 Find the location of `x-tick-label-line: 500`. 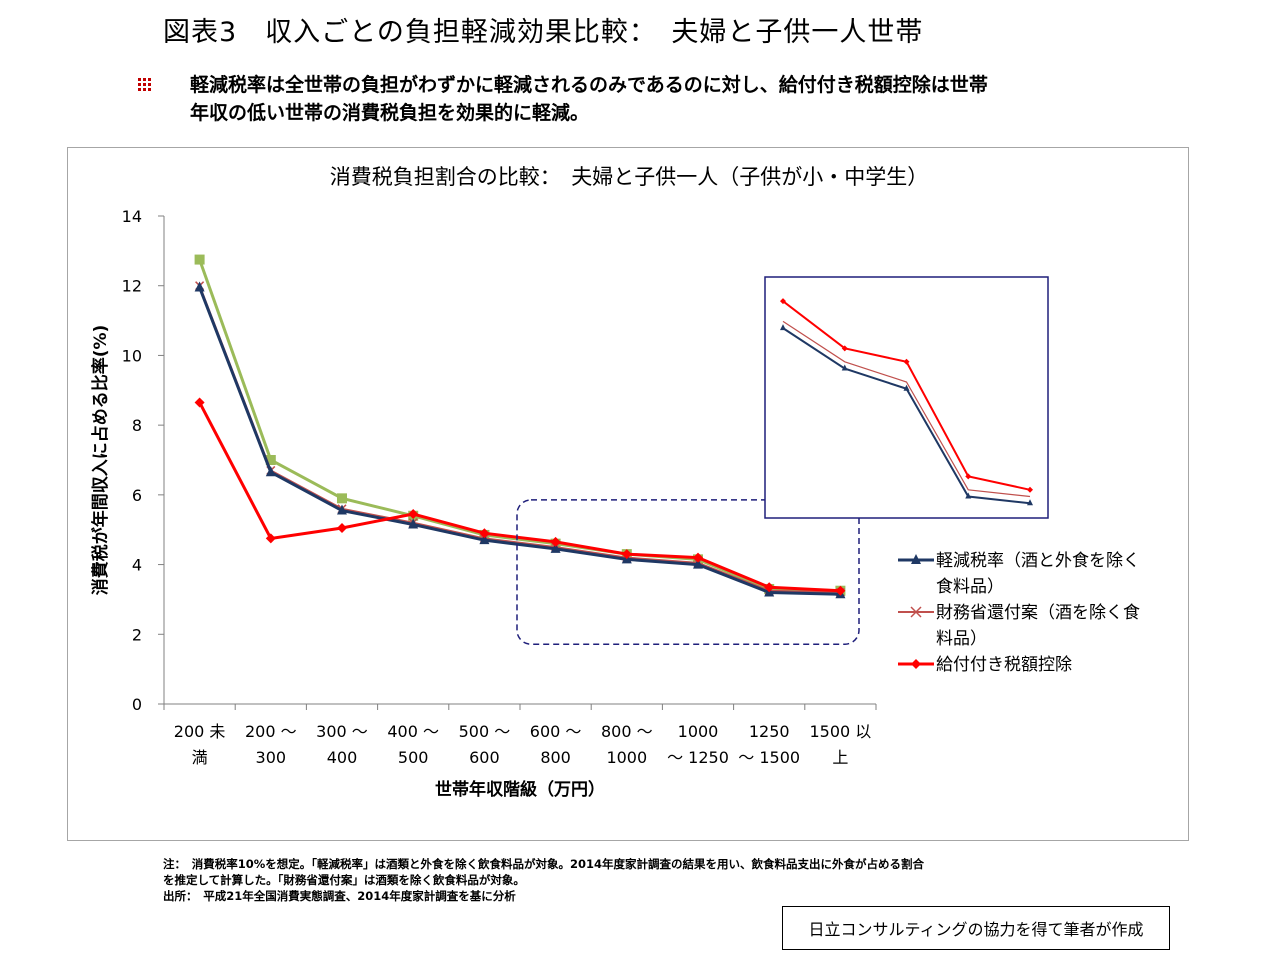

x-tick-label-line: 500 is located at coordinates (413, 757).